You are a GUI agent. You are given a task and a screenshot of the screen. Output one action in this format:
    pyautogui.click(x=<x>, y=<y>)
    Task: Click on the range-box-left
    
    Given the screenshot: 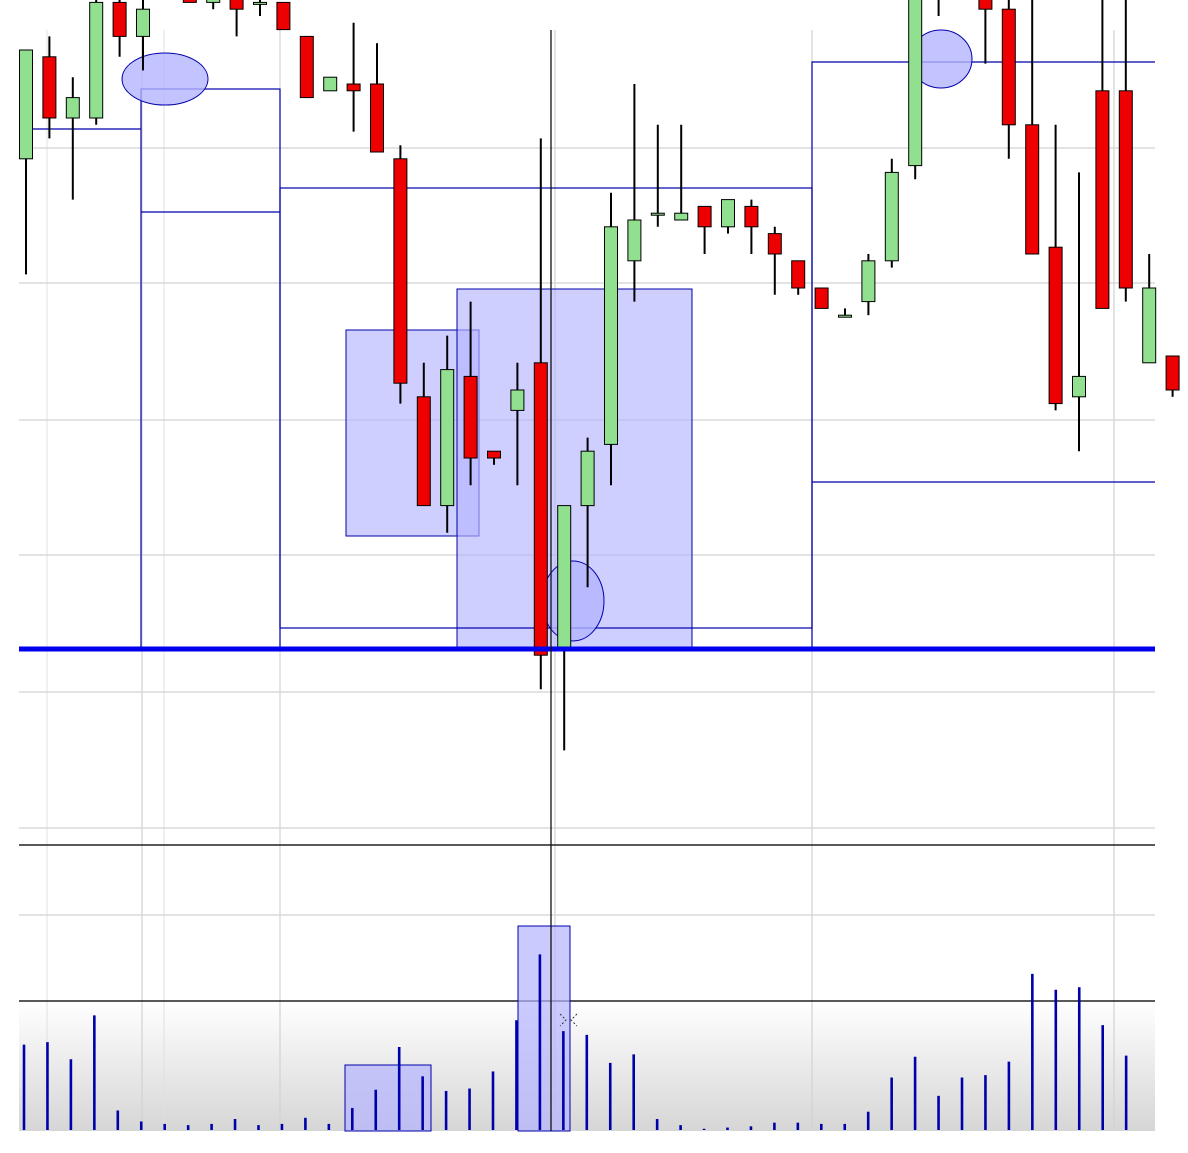 What is the action you would take?
    pyautogui.click(x=210, y=368)
    